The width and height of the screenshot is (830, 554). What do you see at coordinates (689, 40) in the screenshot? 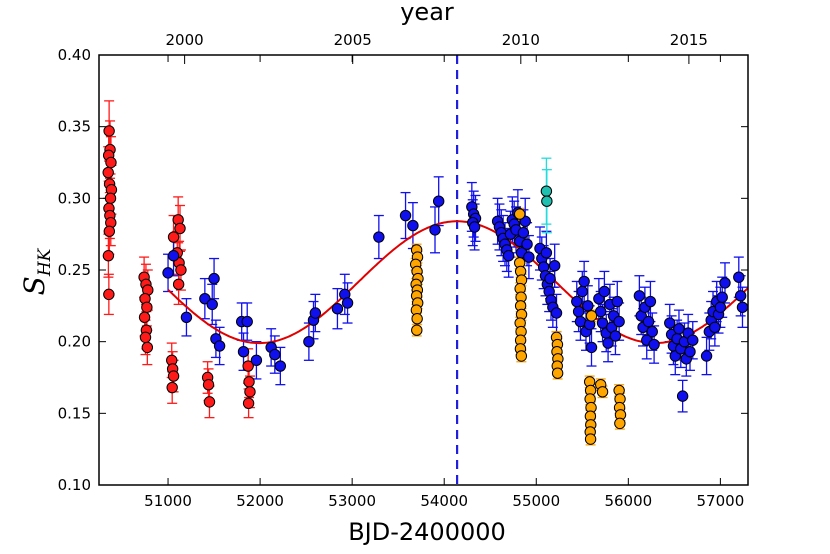
I see `top-tick-label-2015: 2015` at bounding box center [689, 40].